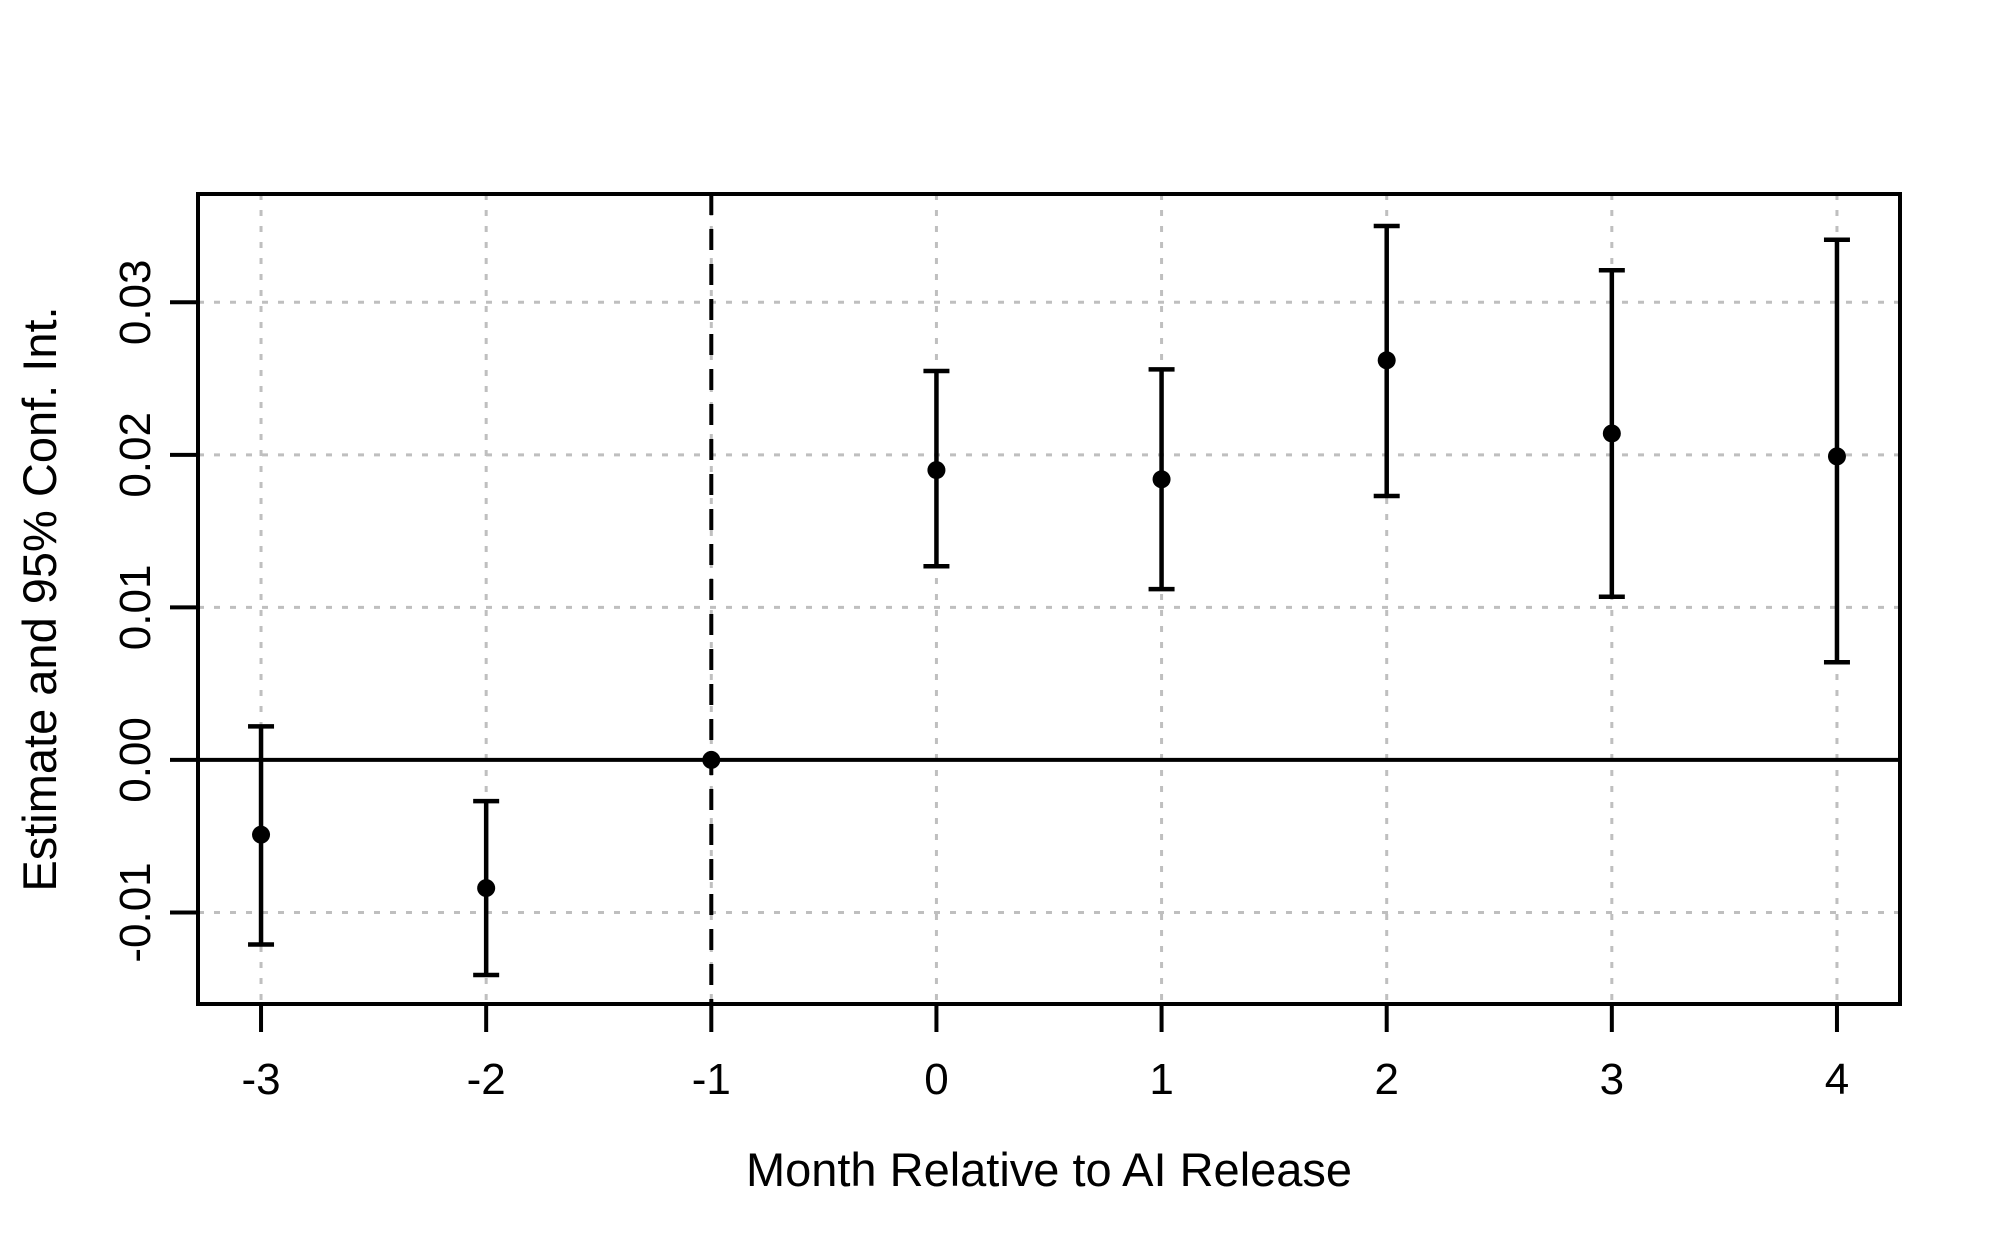 The height and width of the screenshot is (1255, 2000). What do you see at coordinates (486, 1079) in the screenshot?
I see `x-tick-label: -2` at bounding box center [486, 1079].